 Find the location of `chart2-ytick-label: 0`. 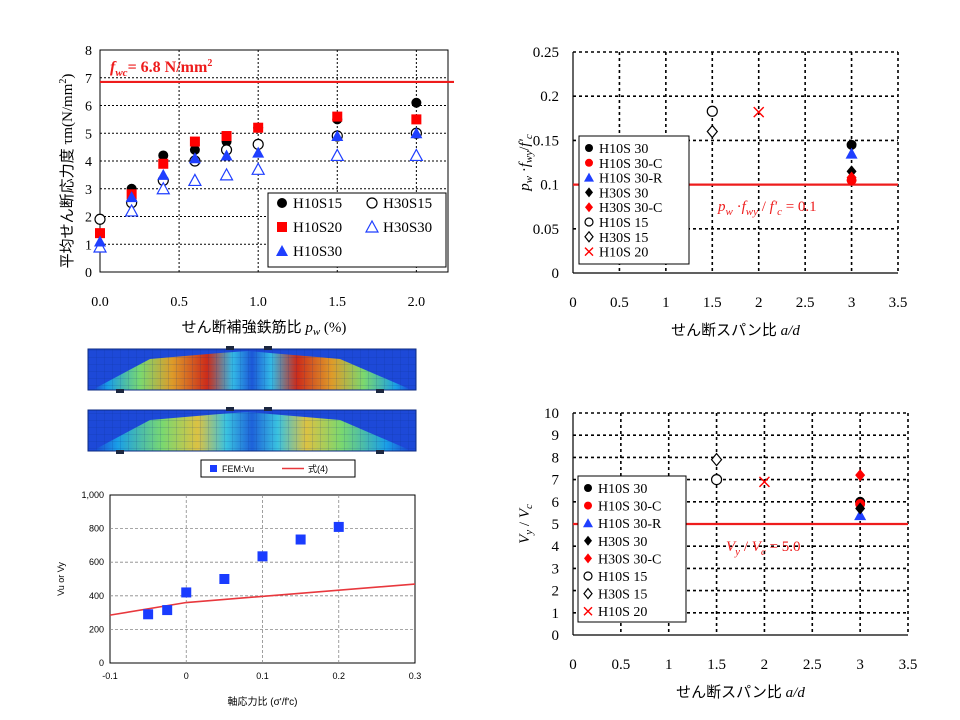

chart2-ytick-label: 0 is located at coordinates (556, 274).